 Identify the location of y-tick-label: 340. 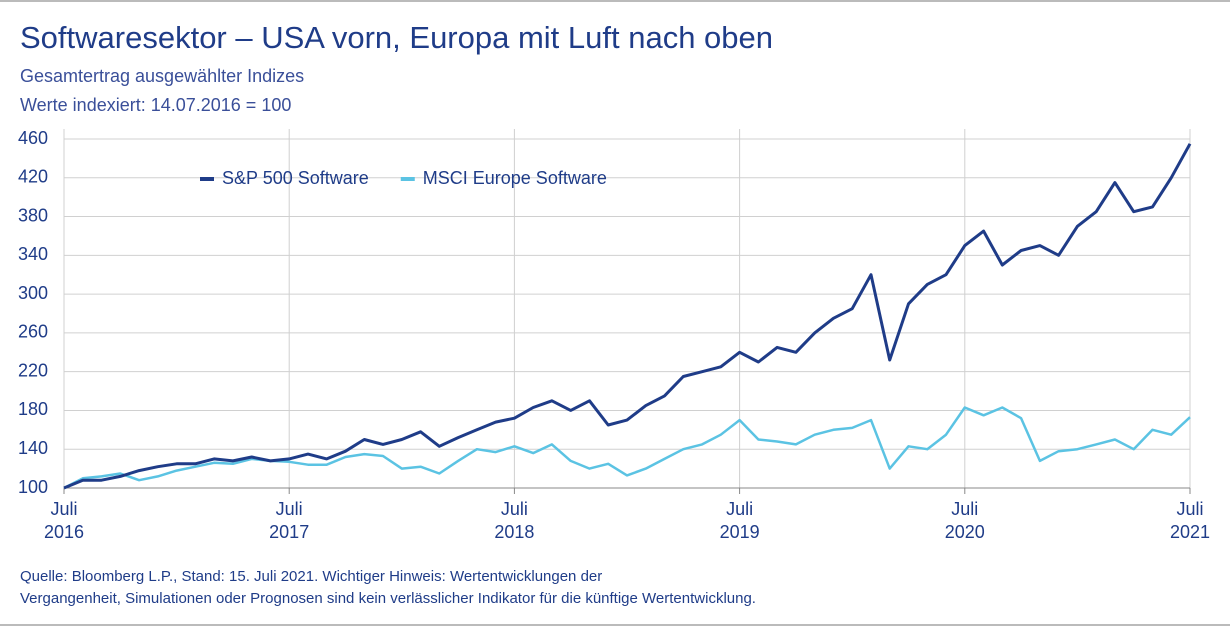
(33, 254).